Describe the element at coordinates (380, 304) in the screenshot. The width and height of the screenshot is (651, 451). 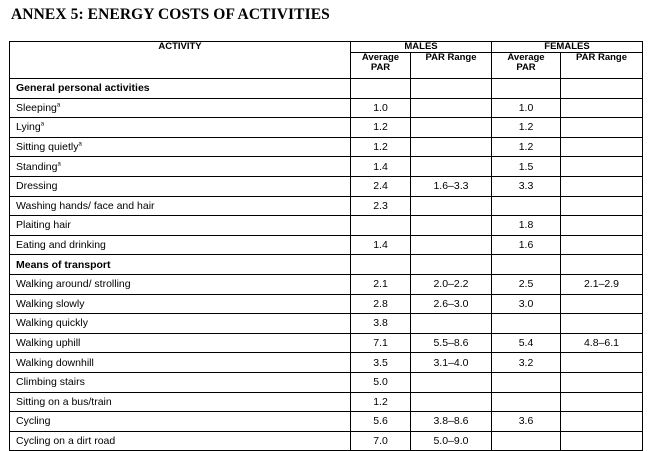
I see `males-average-par-cell: 2.8` at that location.